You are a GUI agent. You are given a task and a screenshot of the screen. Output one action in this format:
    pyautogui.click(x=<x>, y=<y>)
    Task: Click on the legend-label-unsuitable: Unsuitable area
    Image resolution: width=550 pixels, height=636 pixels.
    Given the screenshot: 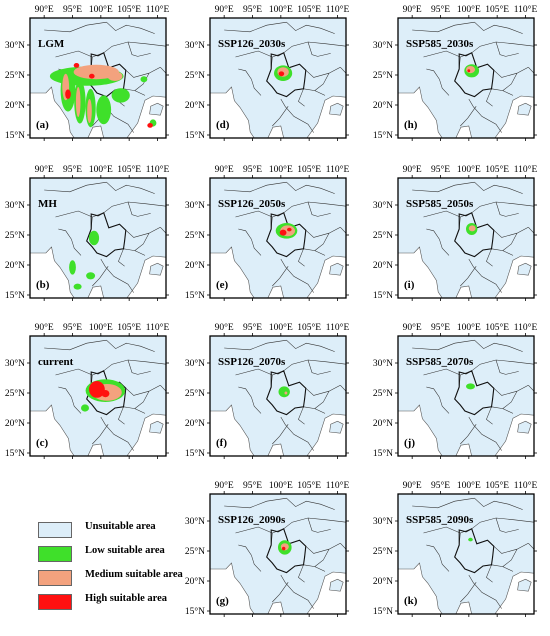 What is the action you would take?
    pyautogui.click(x=120, y=526)
    